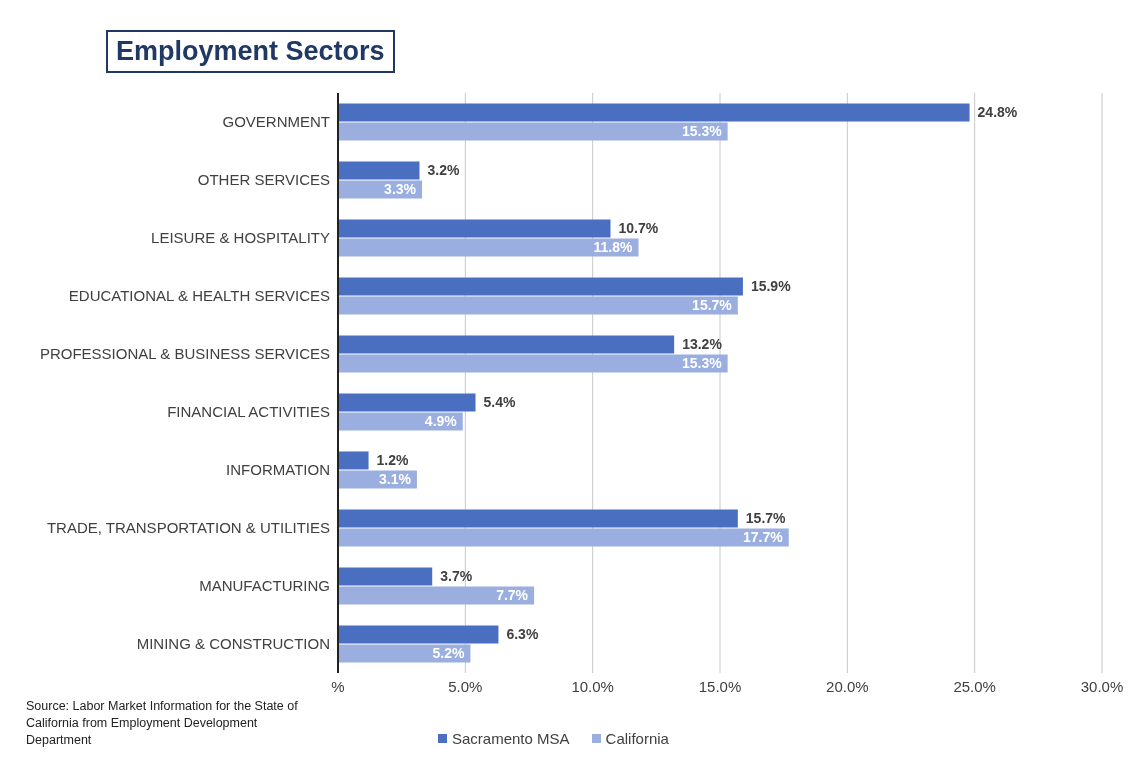 The width and height of the screenshot is (1144, 770). I want to click on x-tick-label: 10.0%, so click(592, 686).